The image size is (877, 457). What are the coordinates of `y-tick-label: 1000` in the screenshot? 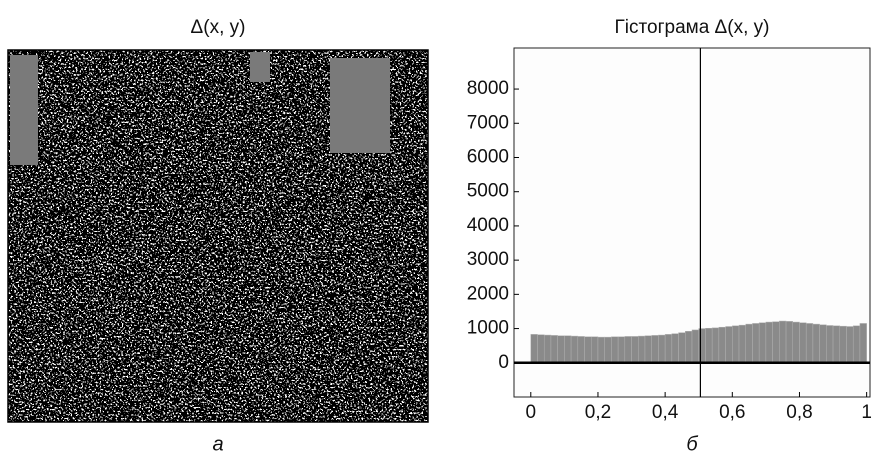 It's located at (488, 328).